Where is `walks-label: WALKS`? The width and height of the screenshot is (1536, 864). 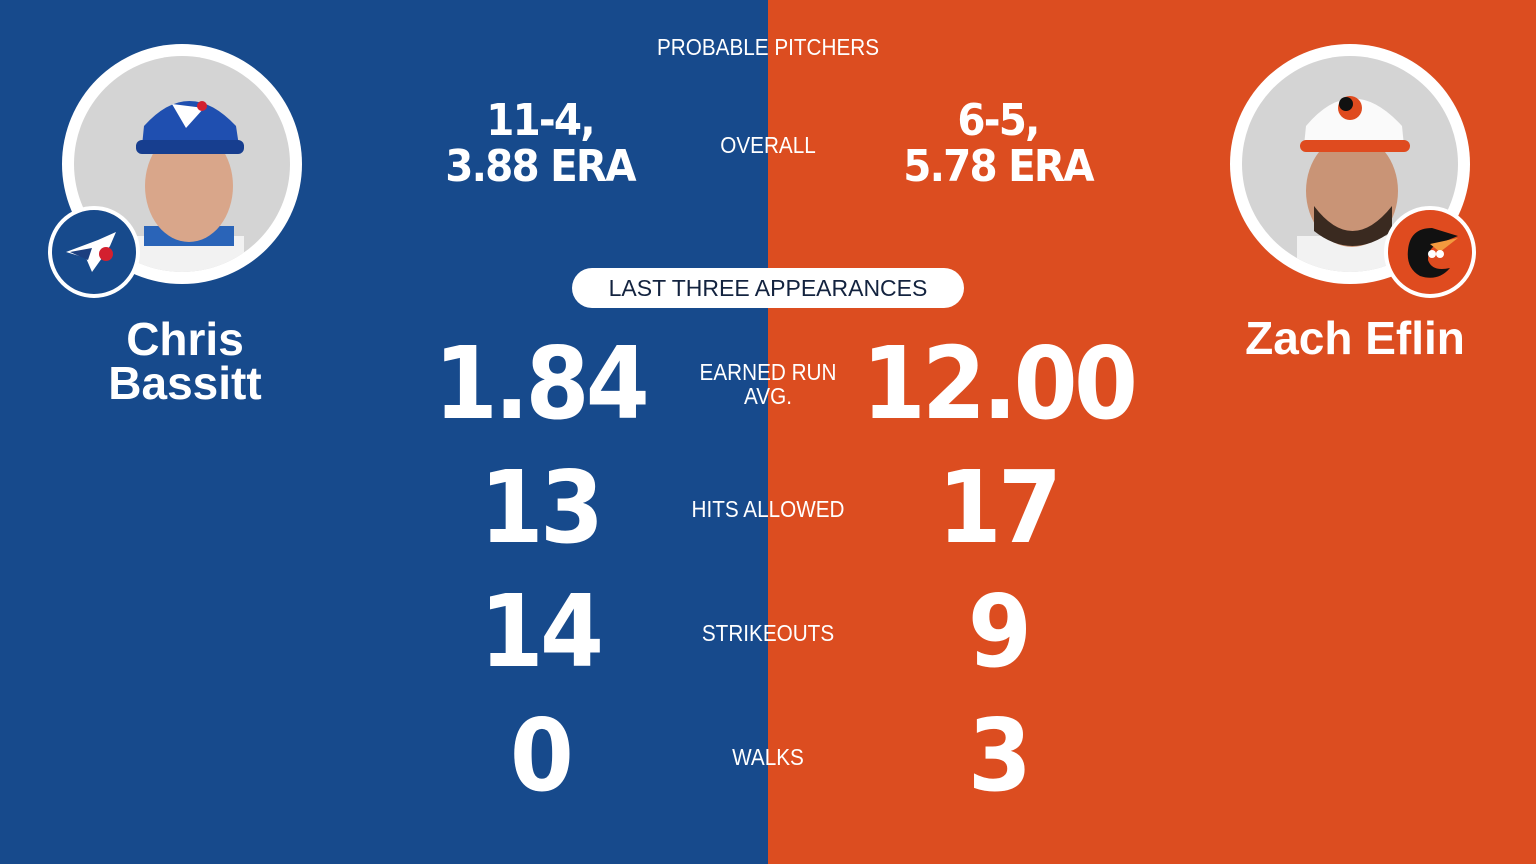 walks-label: WALKS is located at coordinates (768, 757).